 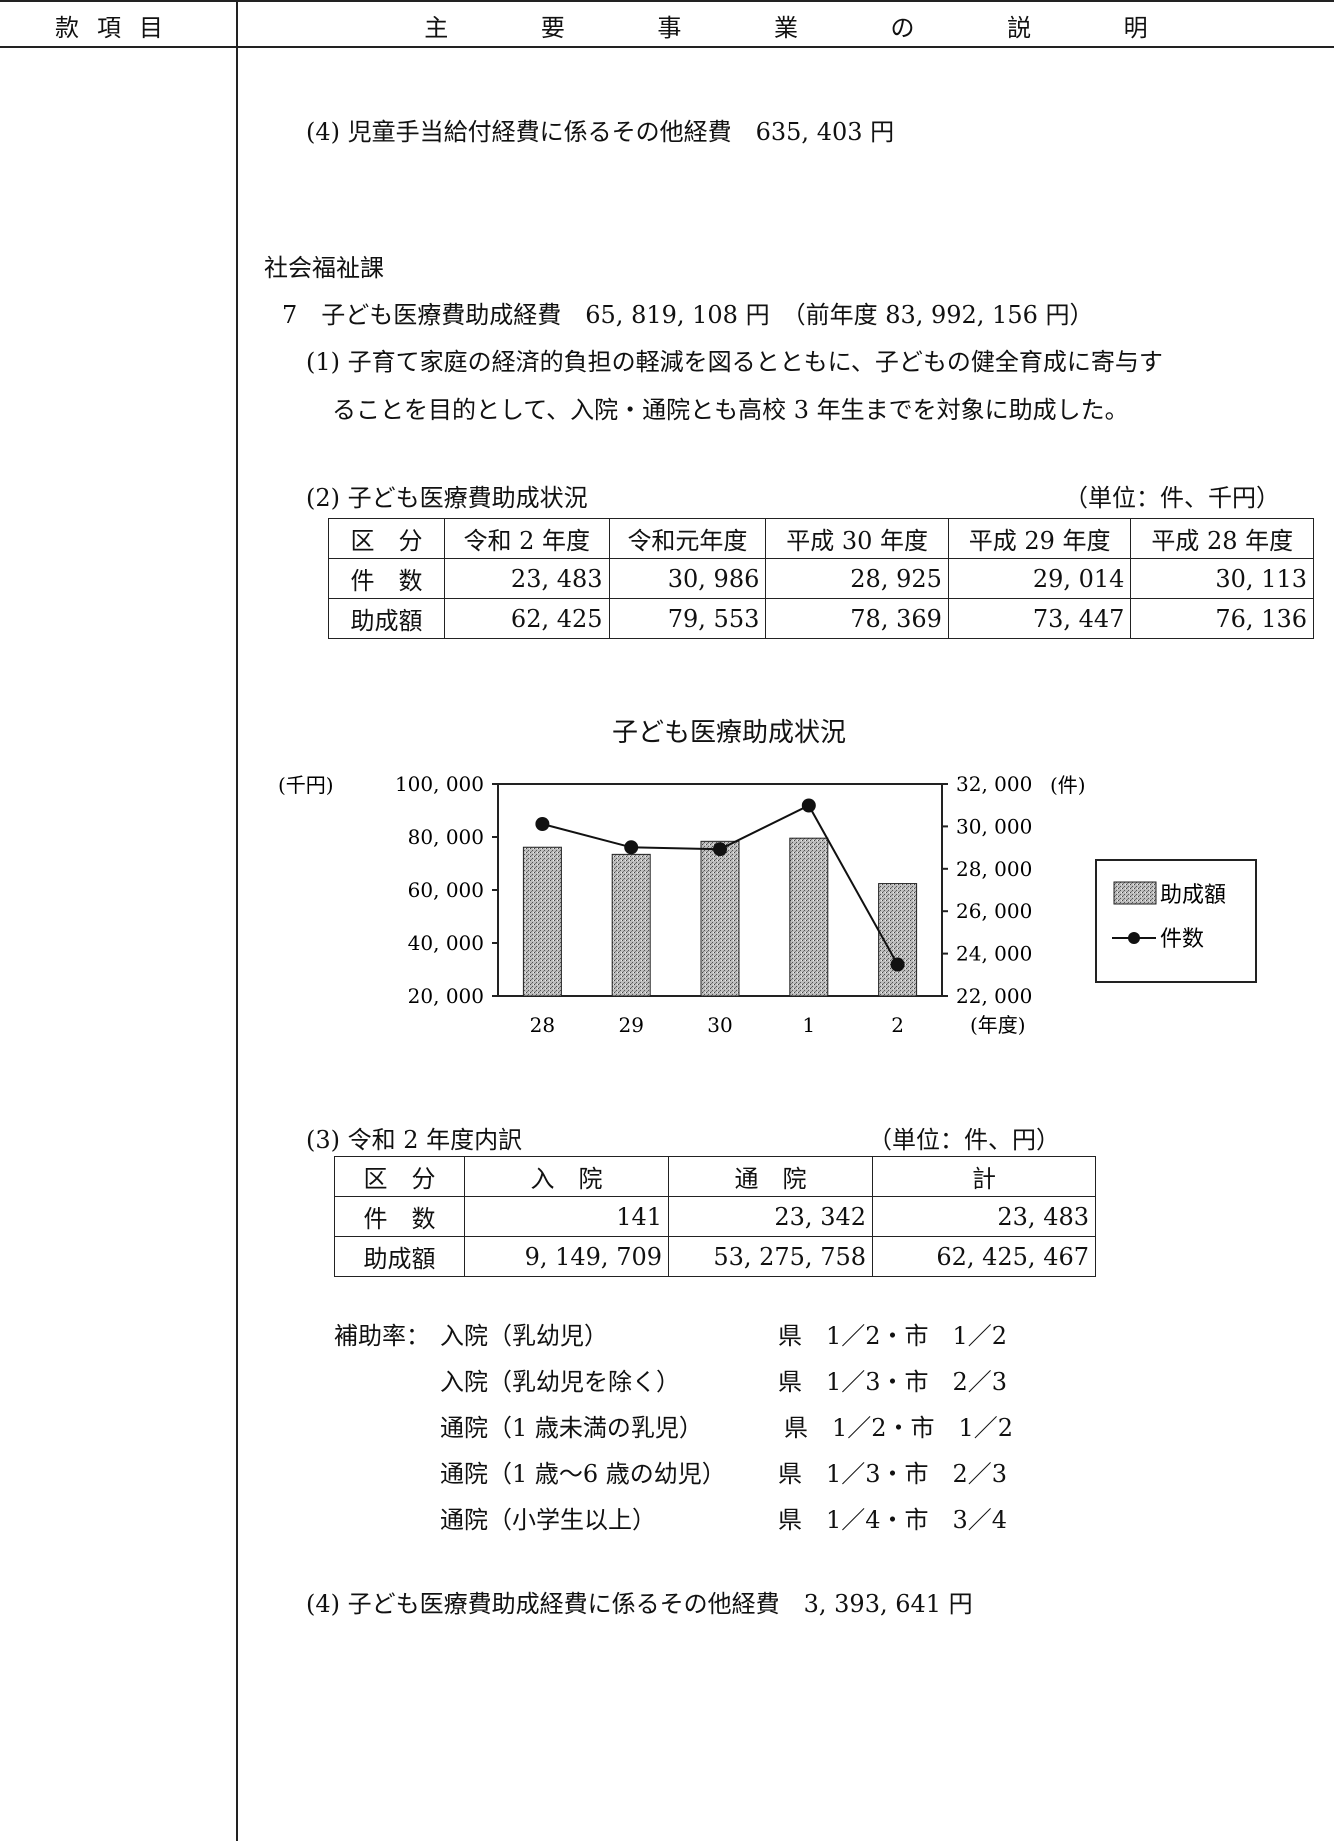 I want to click on table-header-cell: 通 院, so click(x=770, y=1176).